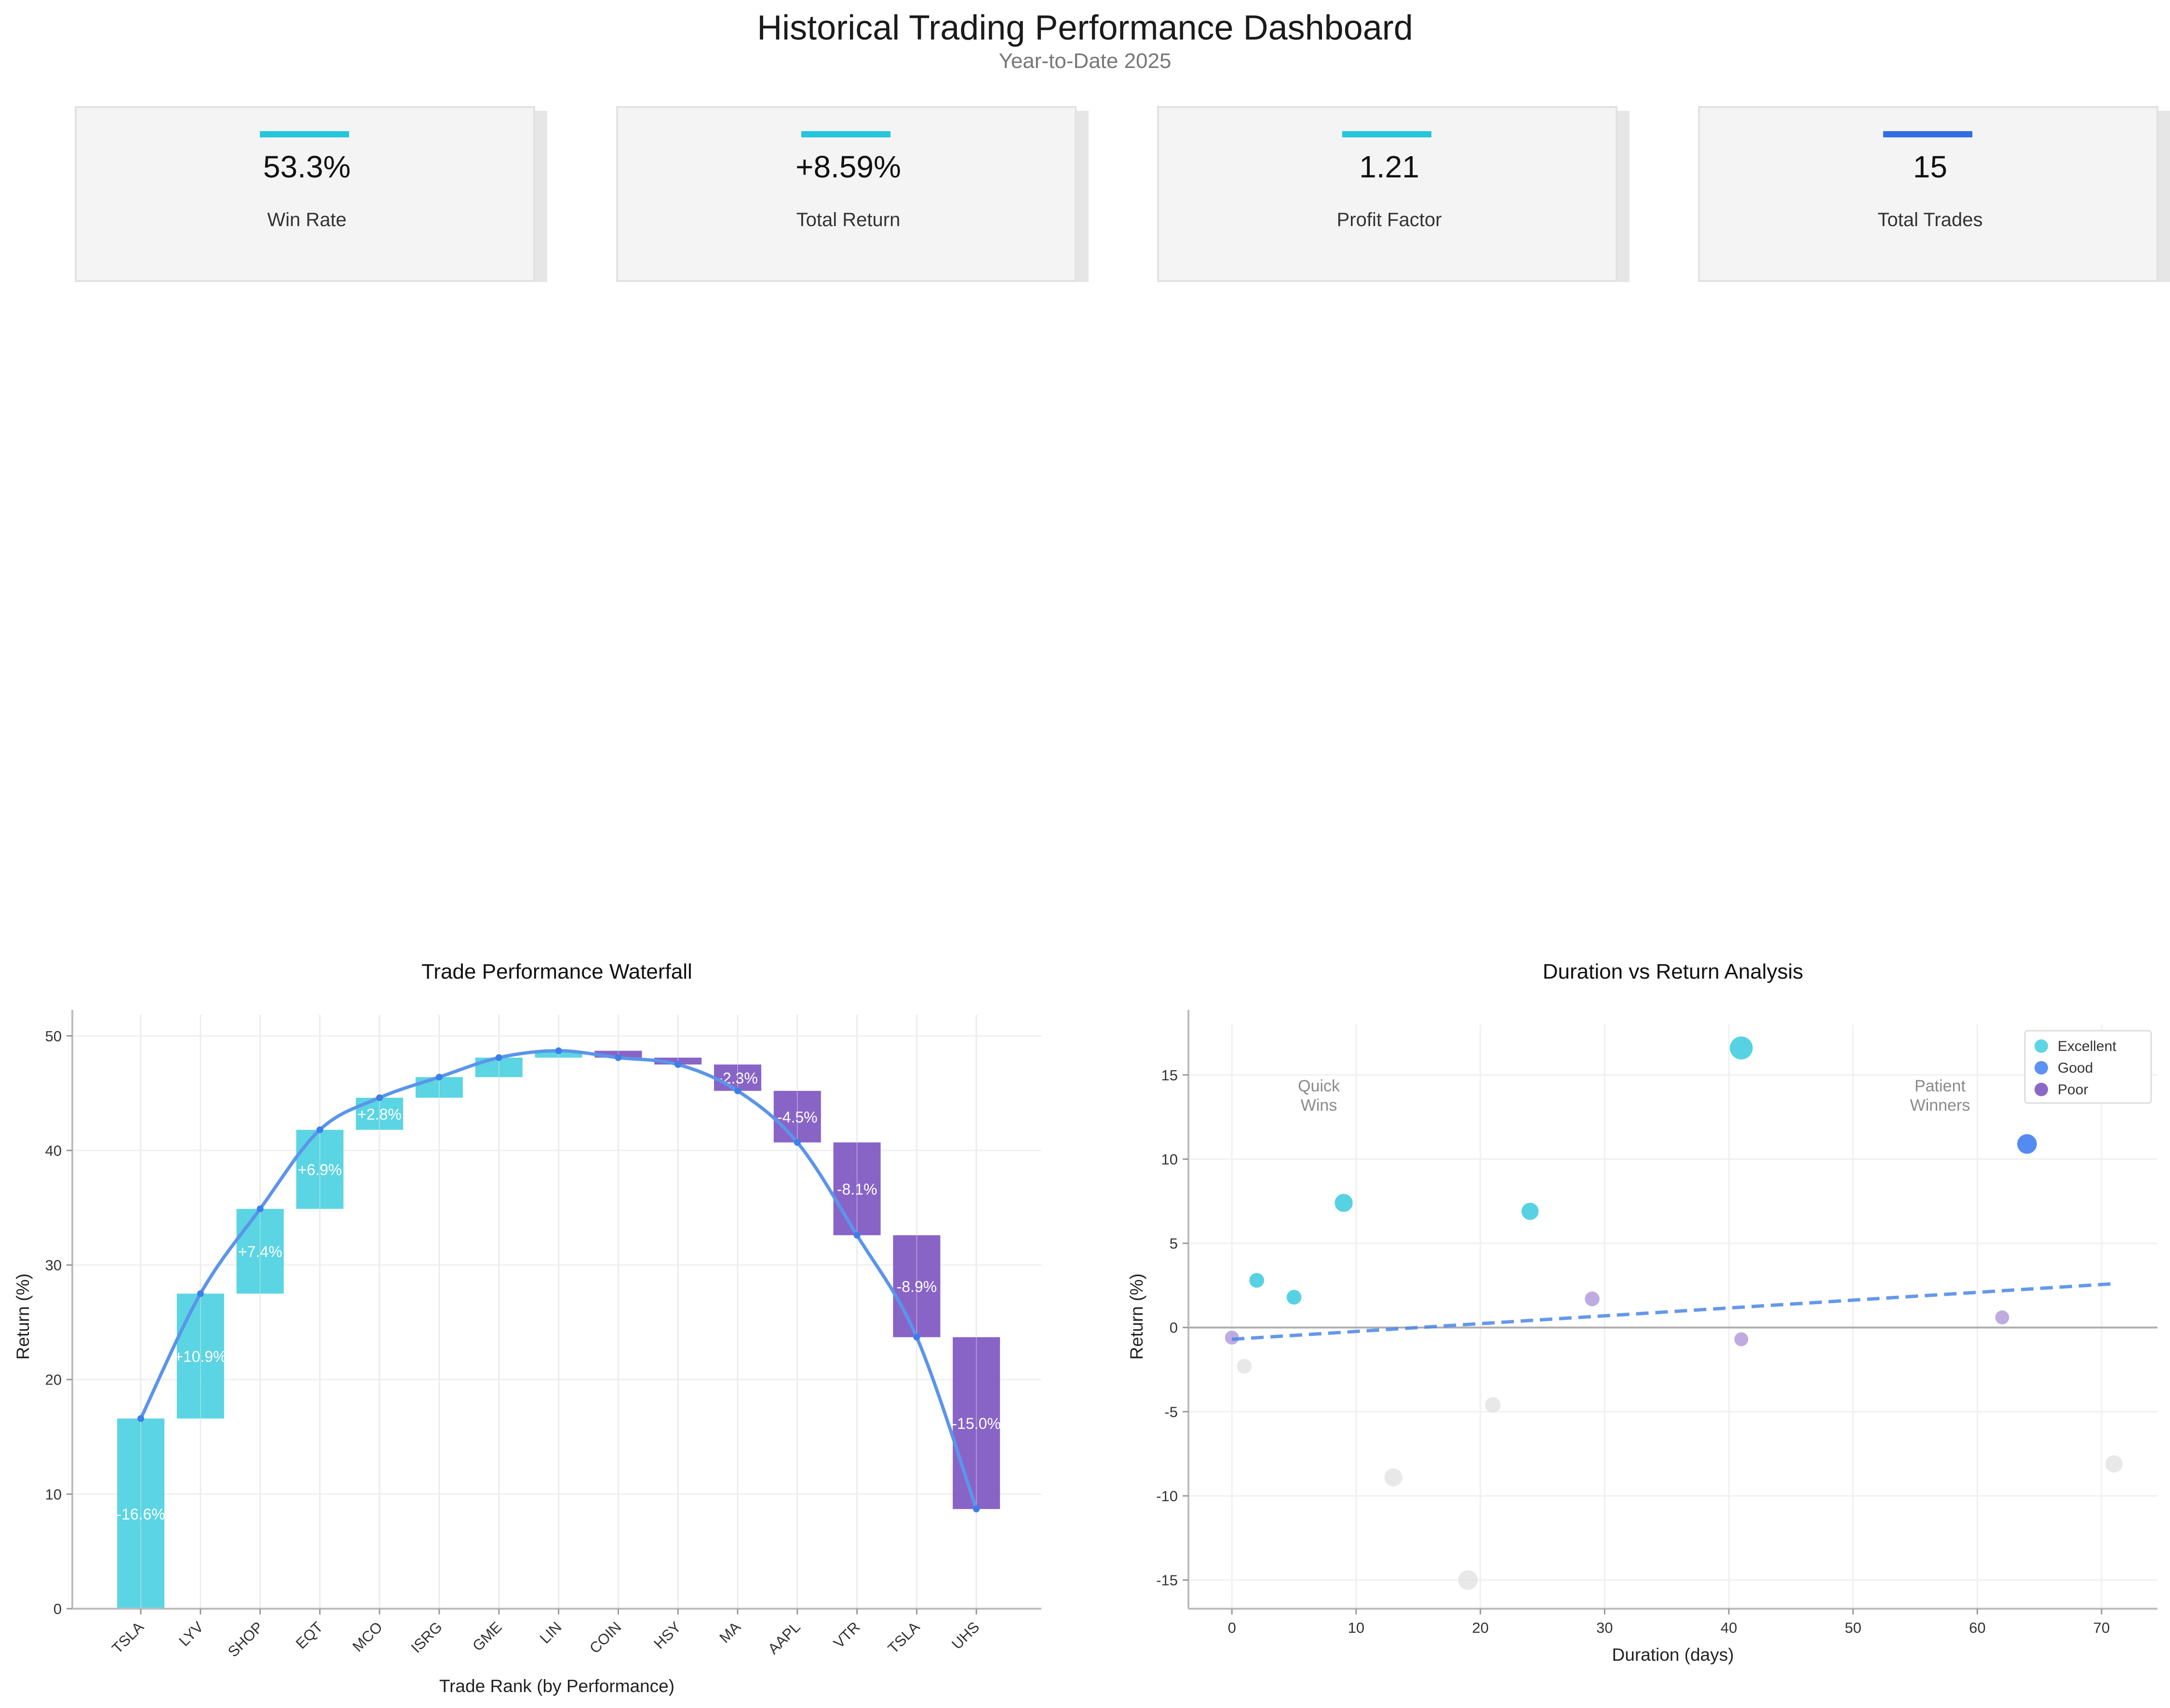 This screenshot has height=1708, width=2170. What do you see at coordinates (1174, 1243) in the screenshot?
I see `y-tick-label: 5` at bounding box center [1174, 1243].